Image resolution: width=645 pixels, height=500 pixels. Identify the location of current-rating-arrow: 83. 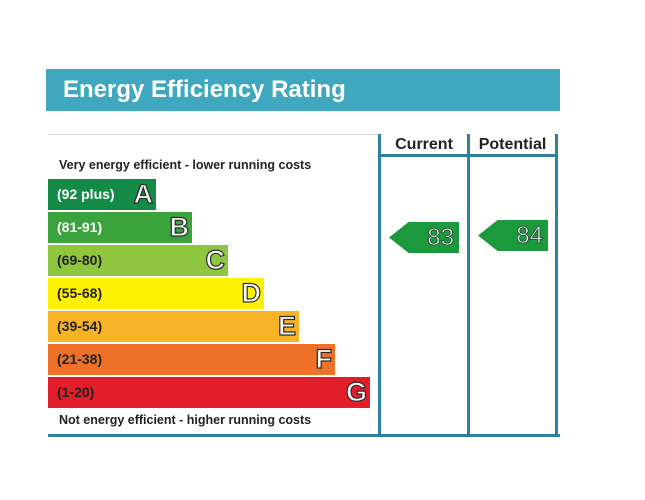
(424, 237).